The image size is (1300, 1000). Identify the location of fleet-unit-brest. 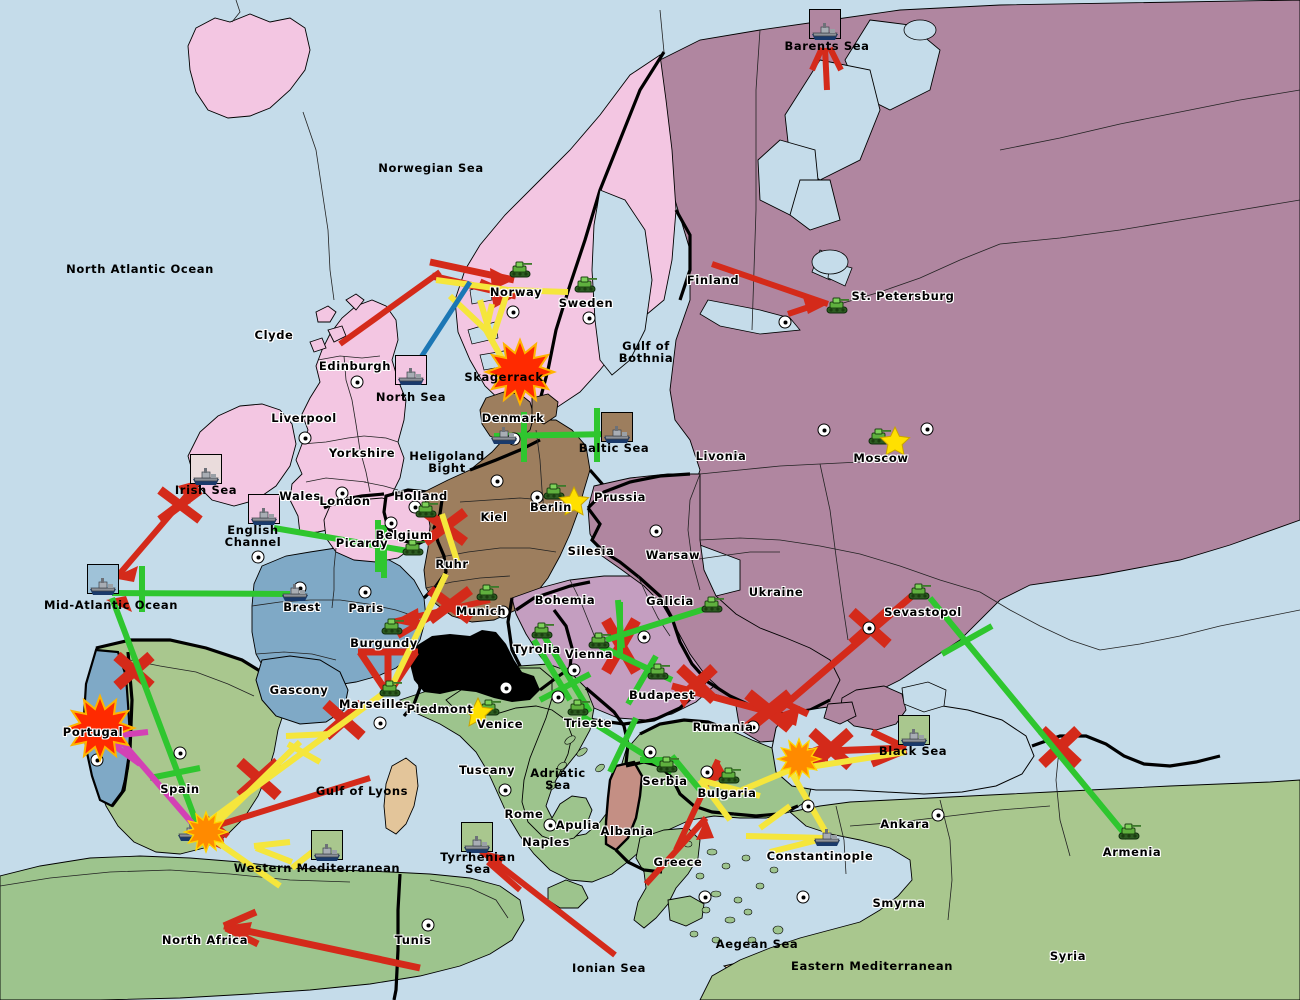
(295, 593).